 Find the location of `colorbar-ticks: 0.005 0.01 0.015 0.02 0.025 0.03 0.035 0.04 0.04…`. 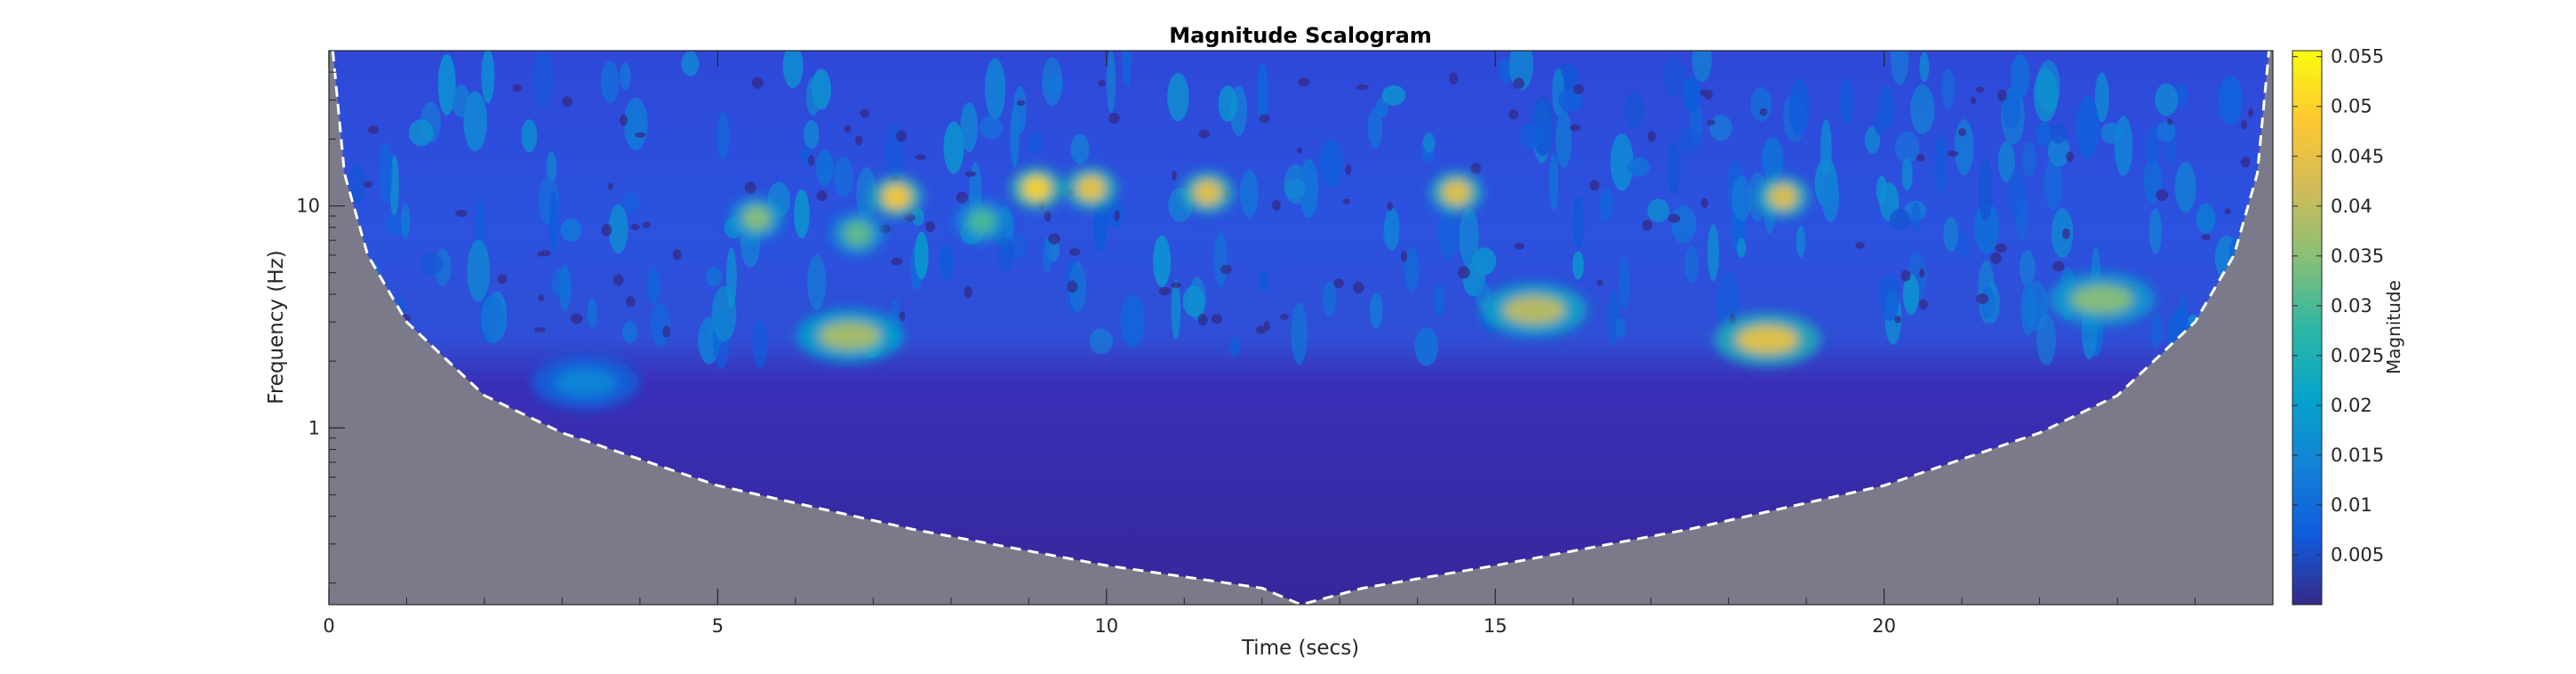

colorbar-ticks: 0.005 0.01 0.015 0.02 0.025 0.03 0.035 0.04 0.04… is located at coordinates (2338, 306).